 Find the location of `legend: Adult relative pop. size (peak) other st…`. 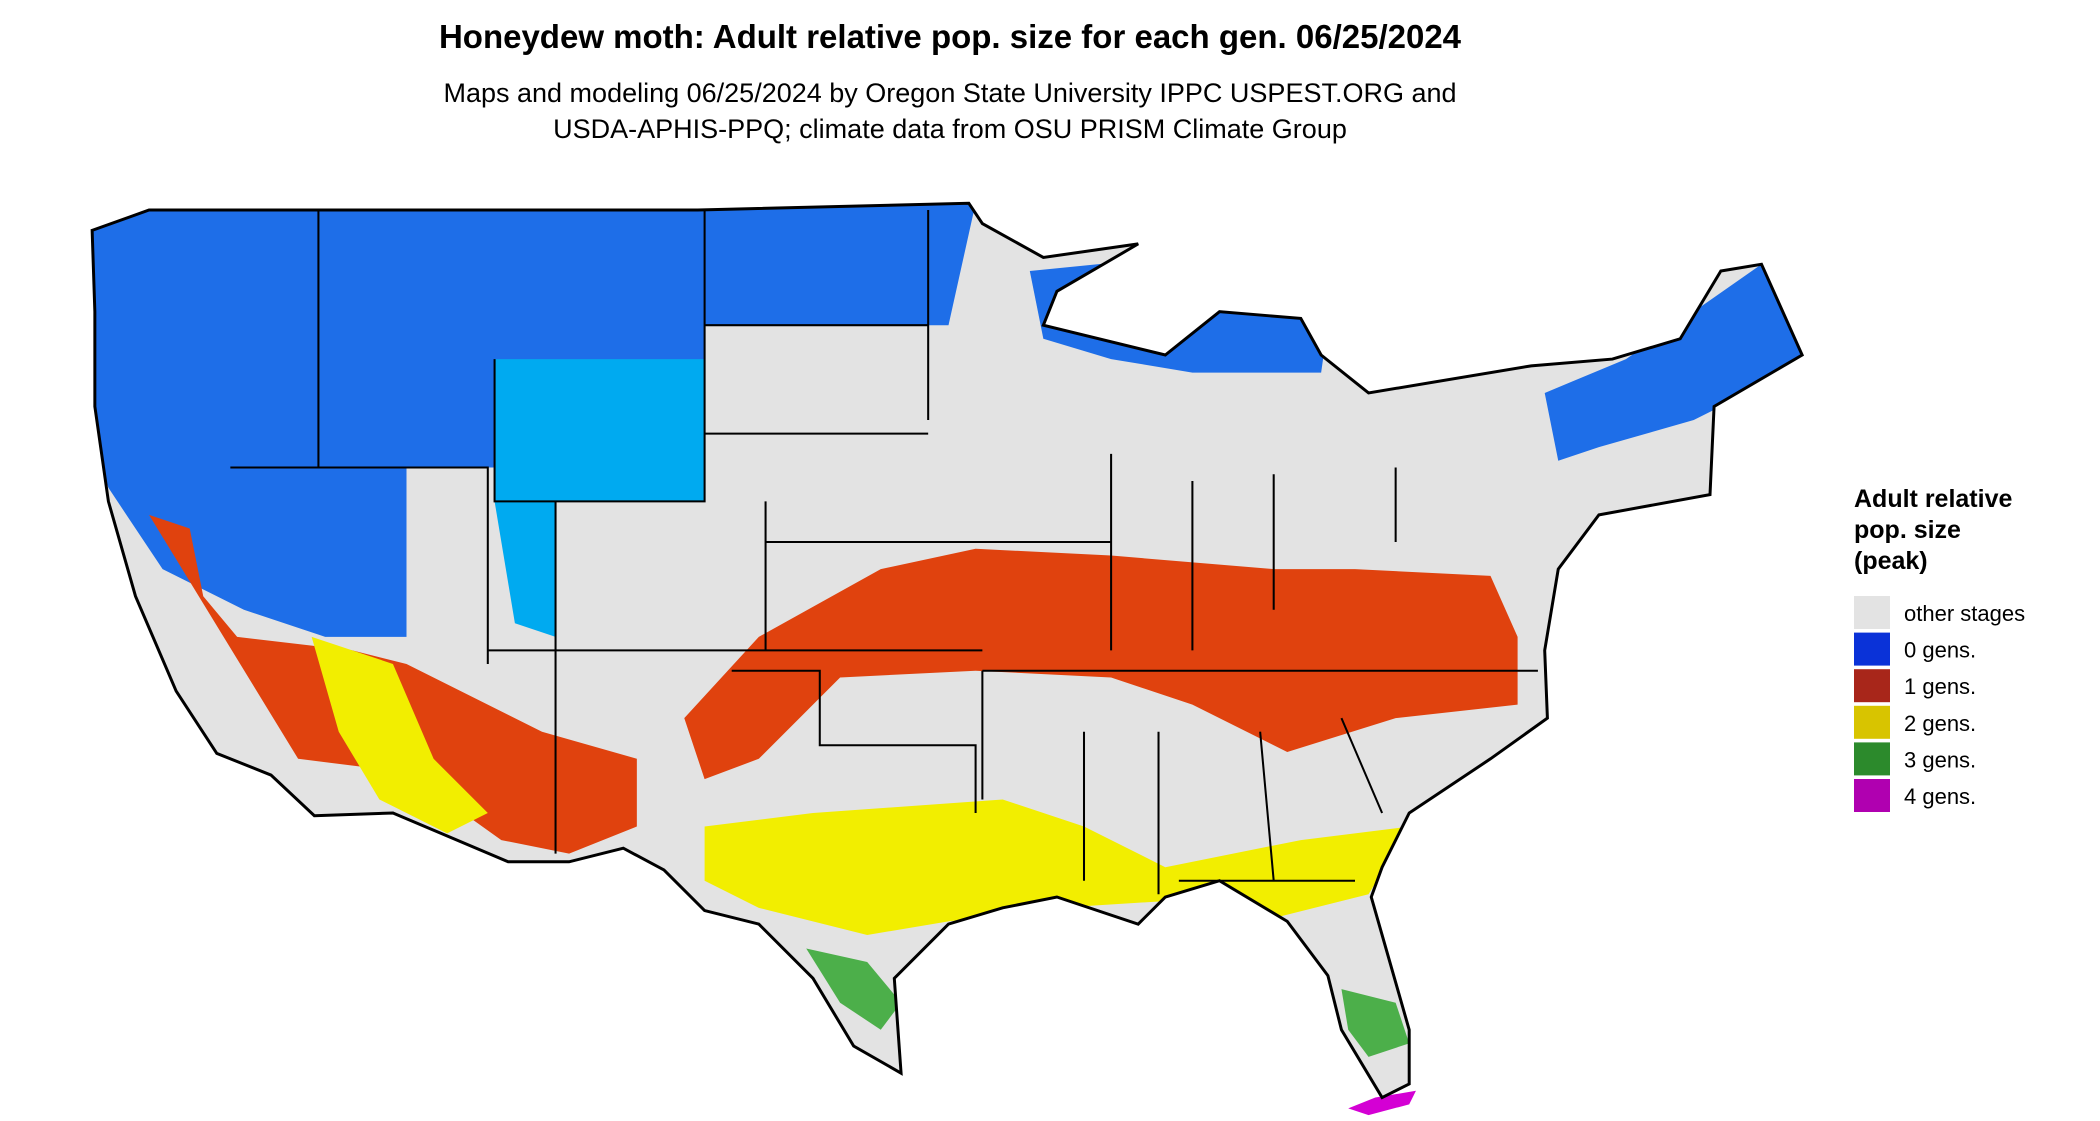

legend: Adult relative pop. size (peak) other st… is located at coordinates (1939, 648).